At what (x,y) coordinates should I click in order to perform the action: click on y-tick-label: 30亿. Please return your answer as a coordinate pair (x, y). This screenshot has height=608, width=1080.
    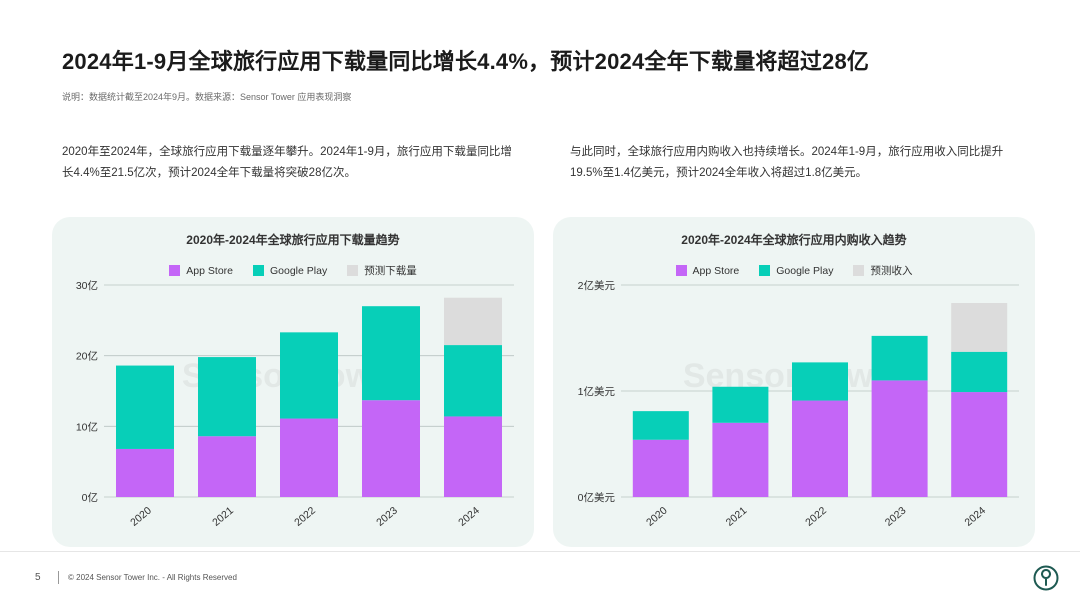
    Looking at the image, I should click on (87, 285).